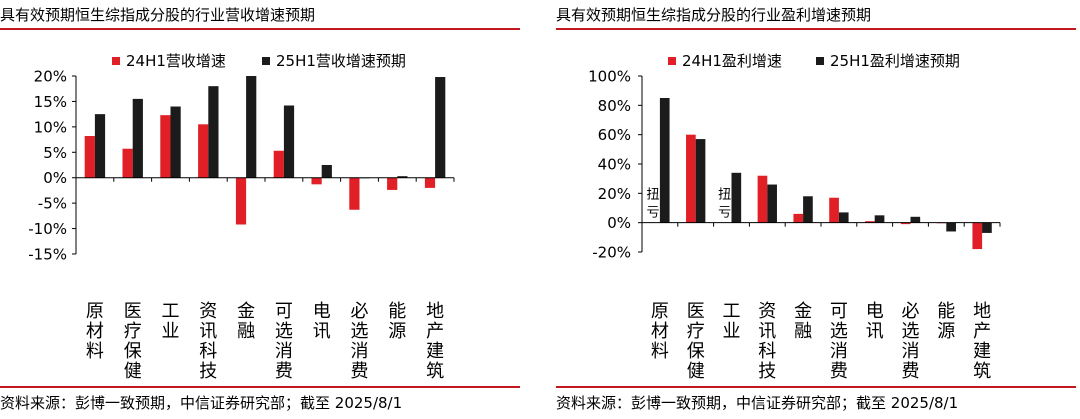 Image resolution: width=1080 pixels, height=419 pixels. Describe the element at coordinates (50, 102) in the screenshot. I see `y-tick-label: 15%` at that location.